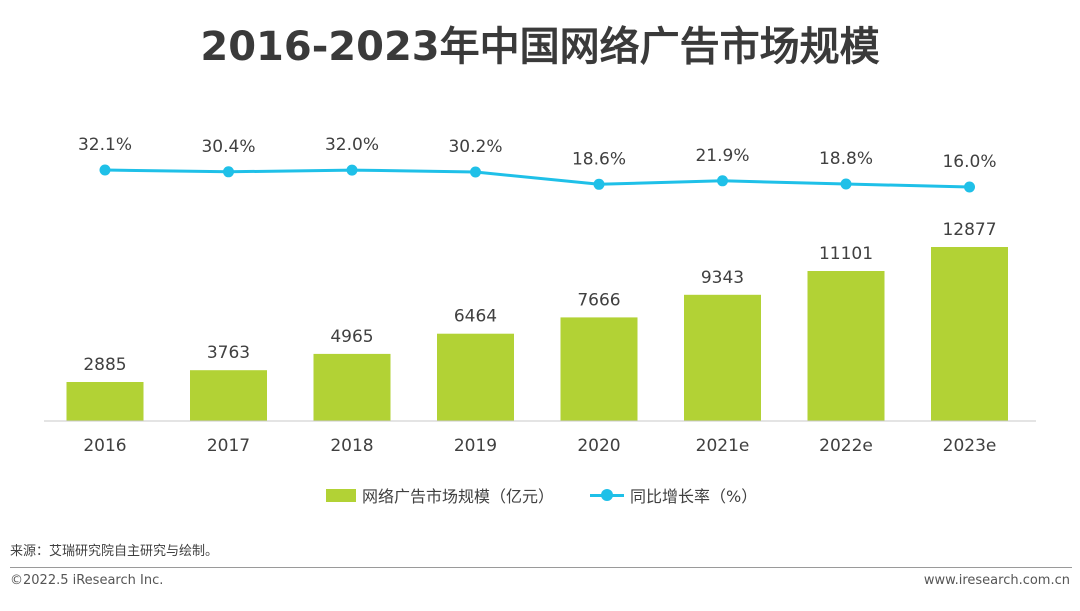 The width and height of the screenshot is (1080, 611). I want to click on growth-rate-point-2018, so click(352, 170).